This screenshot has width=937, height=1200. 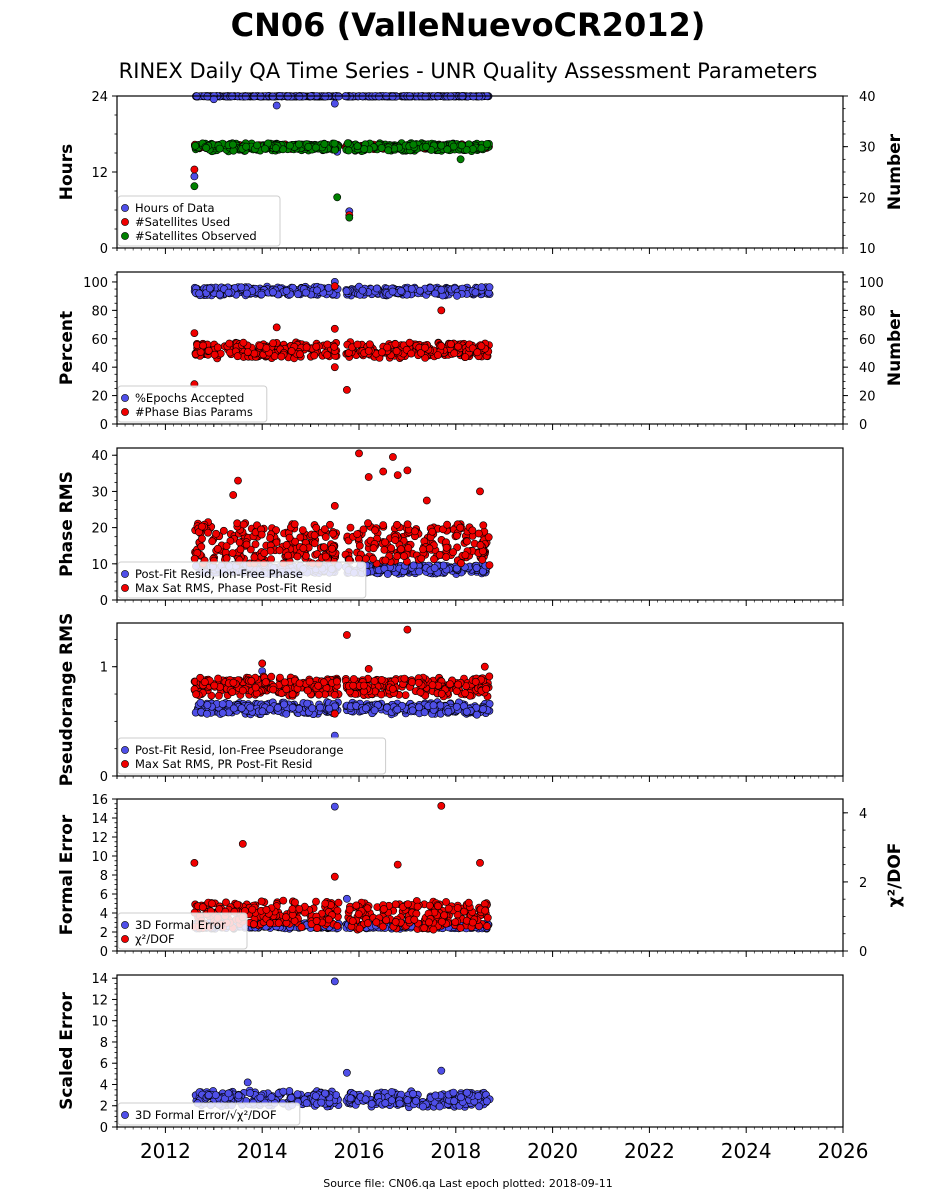 I want to click on y-axis-label: Pseudorange RMS, so click(x=67, y=700).